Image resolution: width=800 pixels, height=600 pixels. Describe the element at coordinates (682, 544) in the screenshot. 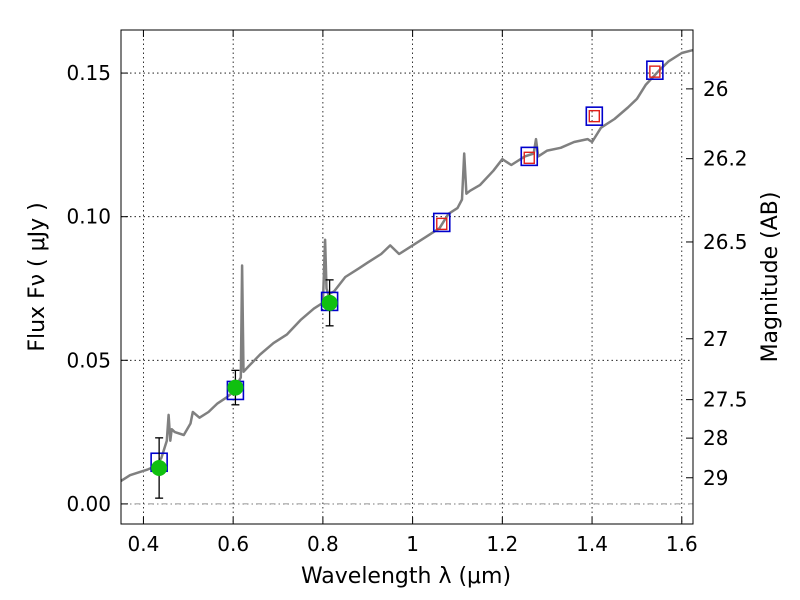

I see `x-tick-label: 1.6` at that location.